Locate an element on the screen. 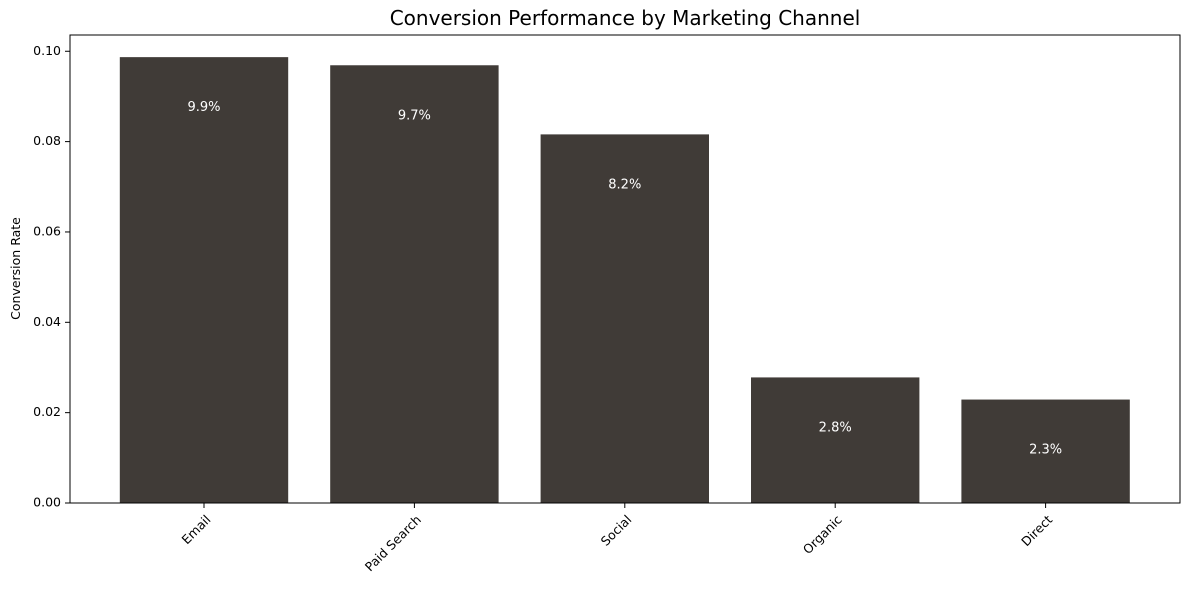  bar-paid-search is located at coordinates (414, 284).